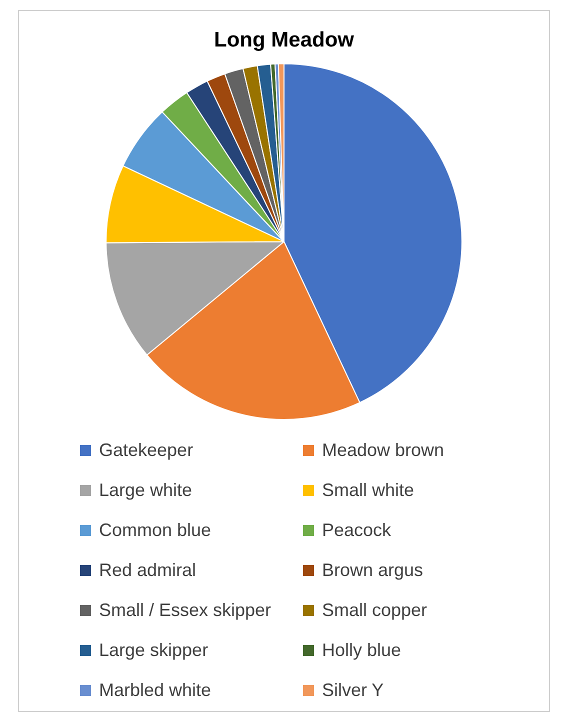  I want to click on legend-label: Red admiral, so click(148, 570).